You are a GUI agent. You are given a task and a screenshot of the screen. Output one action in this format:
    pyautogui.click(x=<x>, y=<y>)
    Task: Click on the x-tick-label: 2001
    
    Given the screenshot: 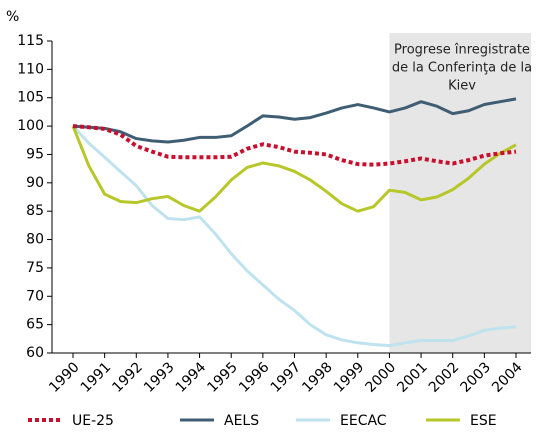 What is the action you would take?
    pyautogui.click(x=412, y=377)
    